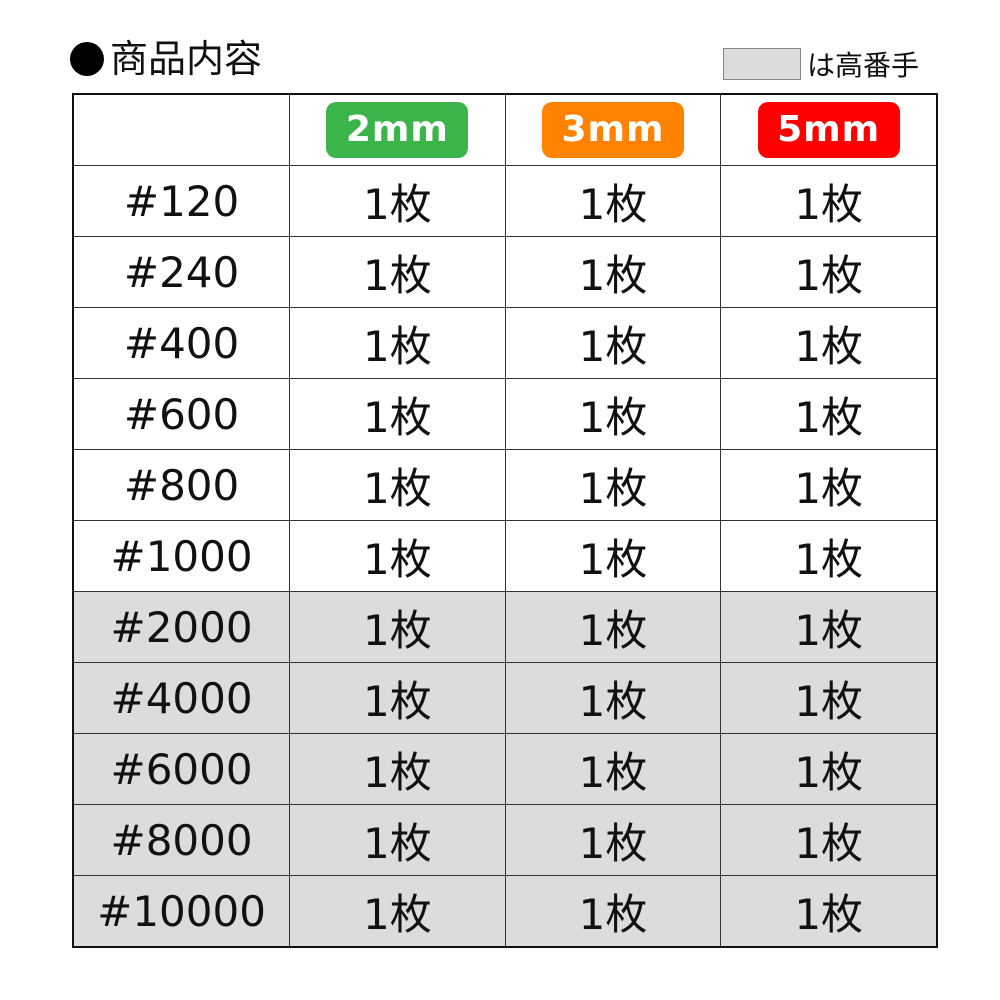  I want to click on grit-cell: #10000, so click(181, 911).